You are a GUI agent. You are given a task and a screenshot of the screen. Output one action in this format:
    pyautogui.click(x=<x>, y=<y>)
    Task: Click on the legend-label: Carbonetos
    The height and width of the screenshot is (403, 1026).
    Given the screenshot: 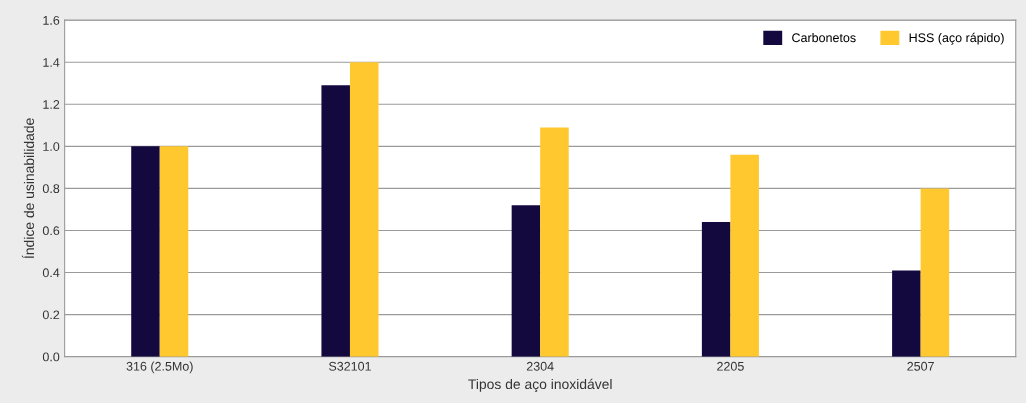 What is the action you would take?
    pyautogui.click(x=824, y=37)
    